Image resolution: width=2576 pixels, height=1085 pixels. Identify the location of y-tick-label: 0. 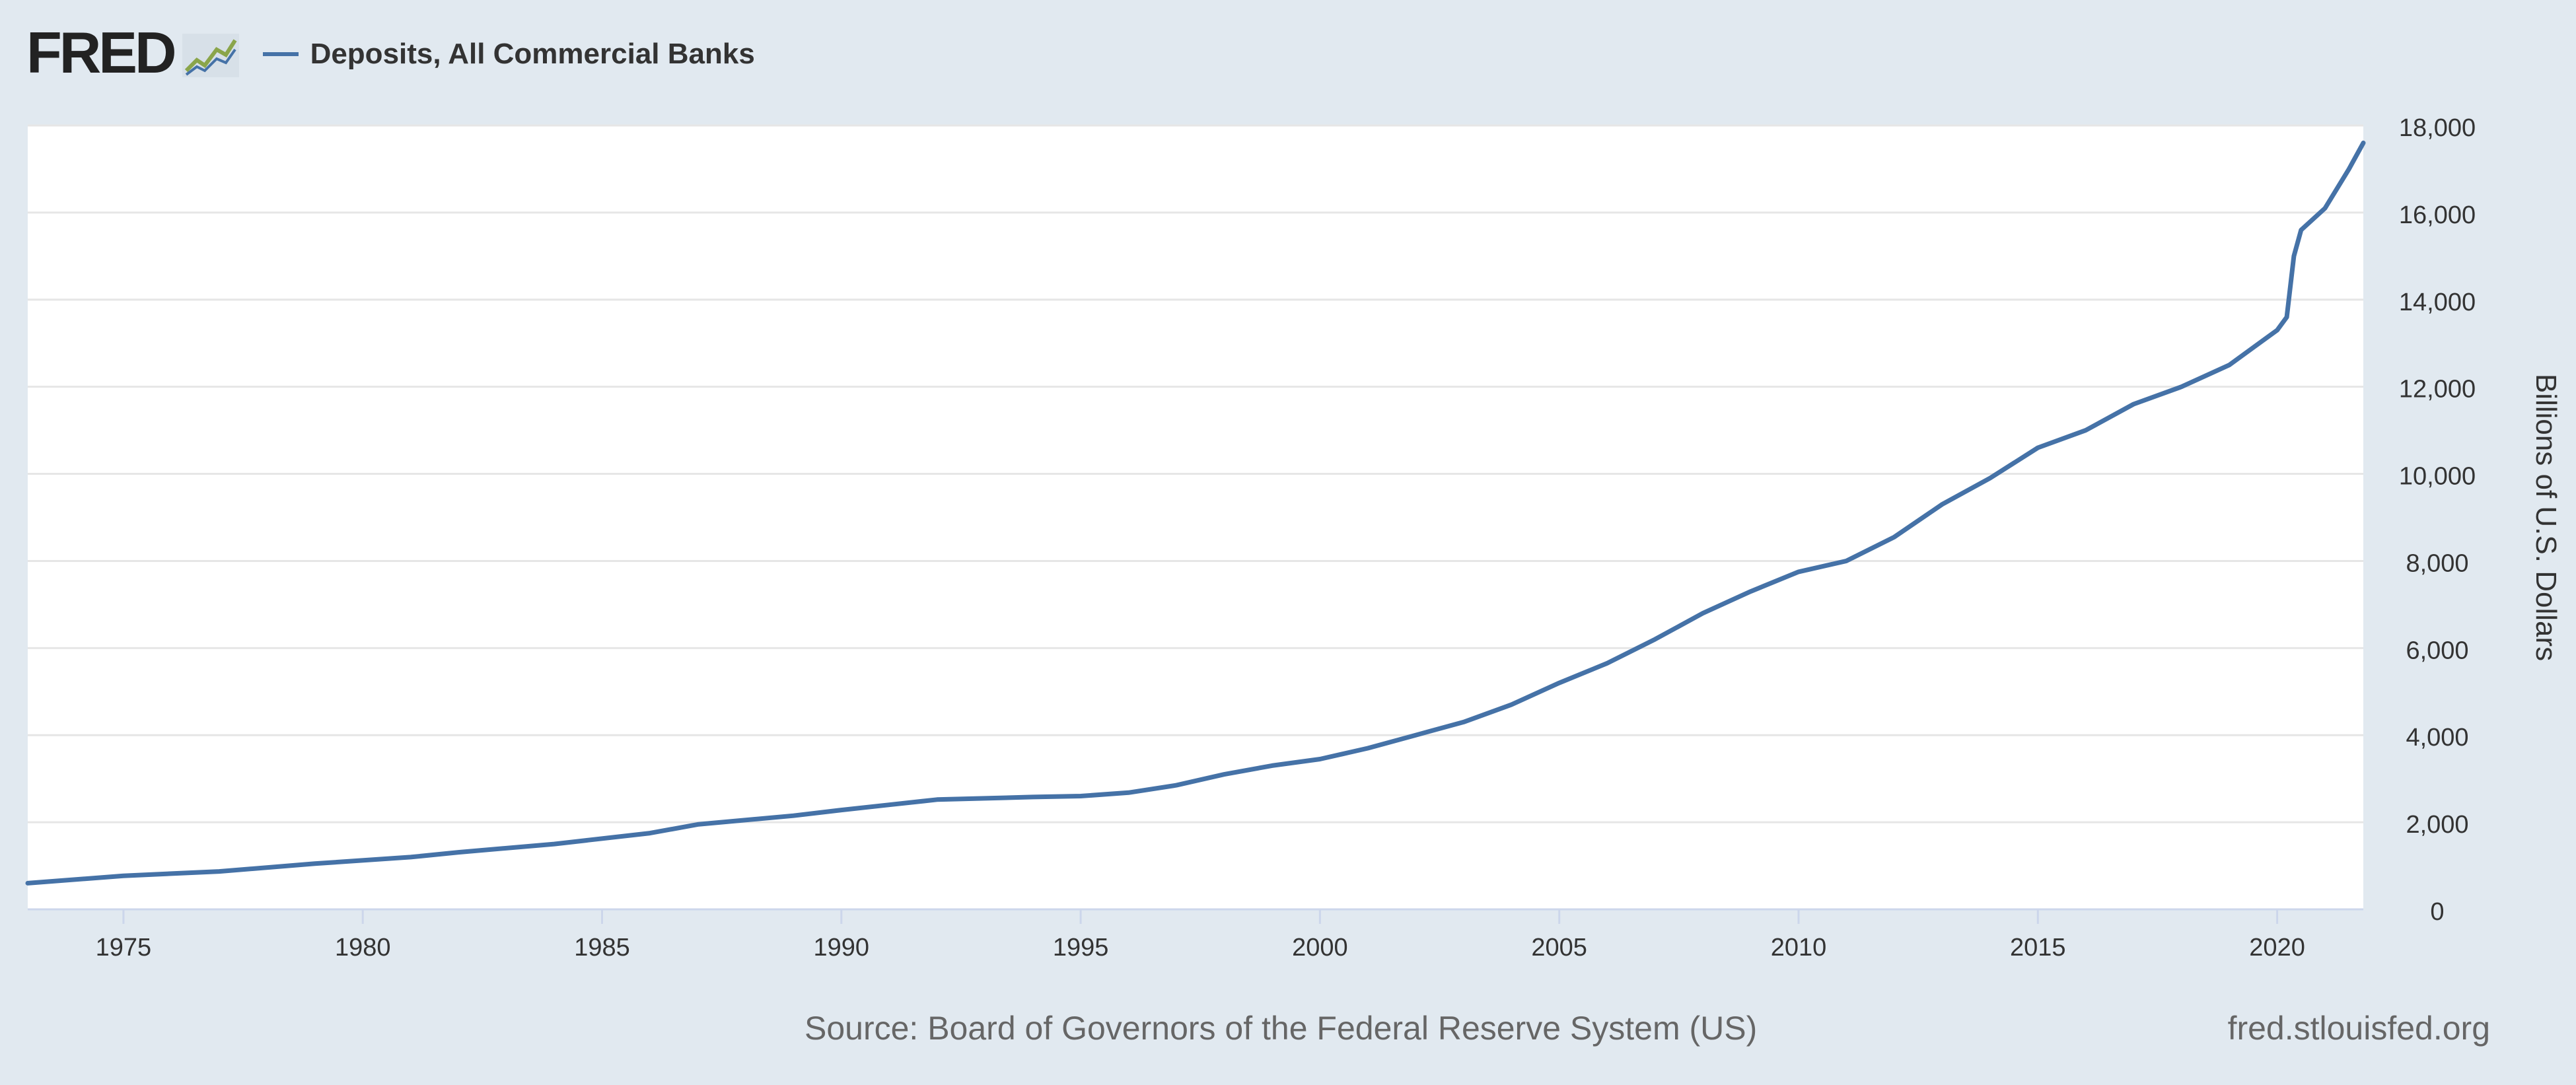
(2437, 912).